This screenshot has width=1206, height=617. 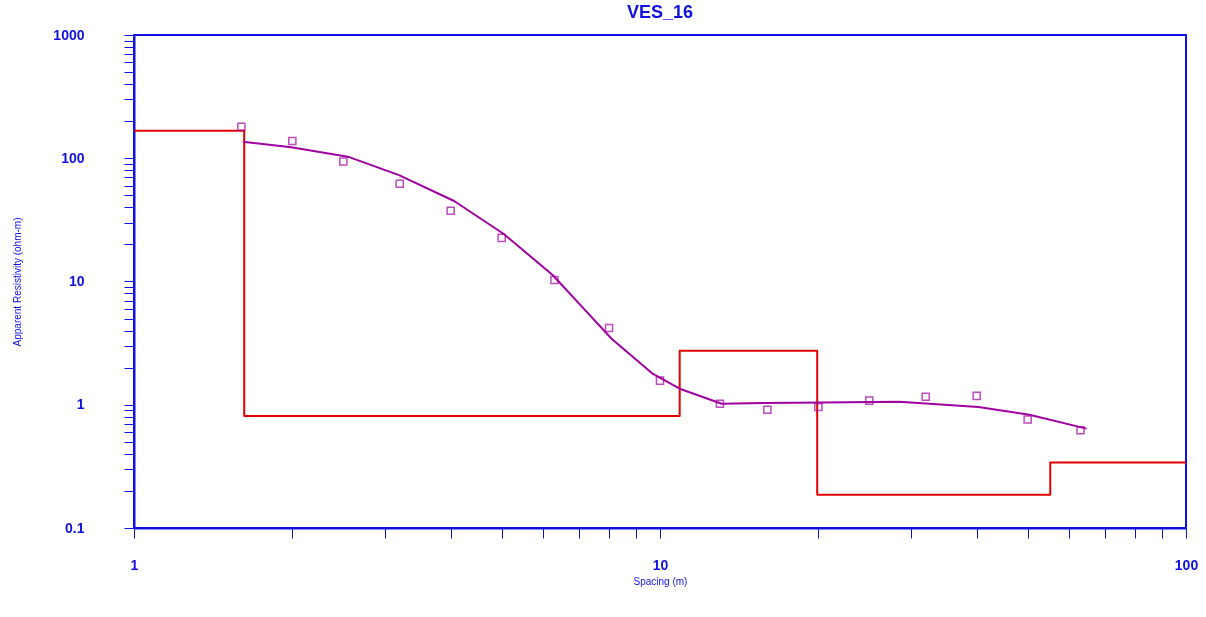 I want to click on chart-title: VES_16, so click(x=660, y=12).